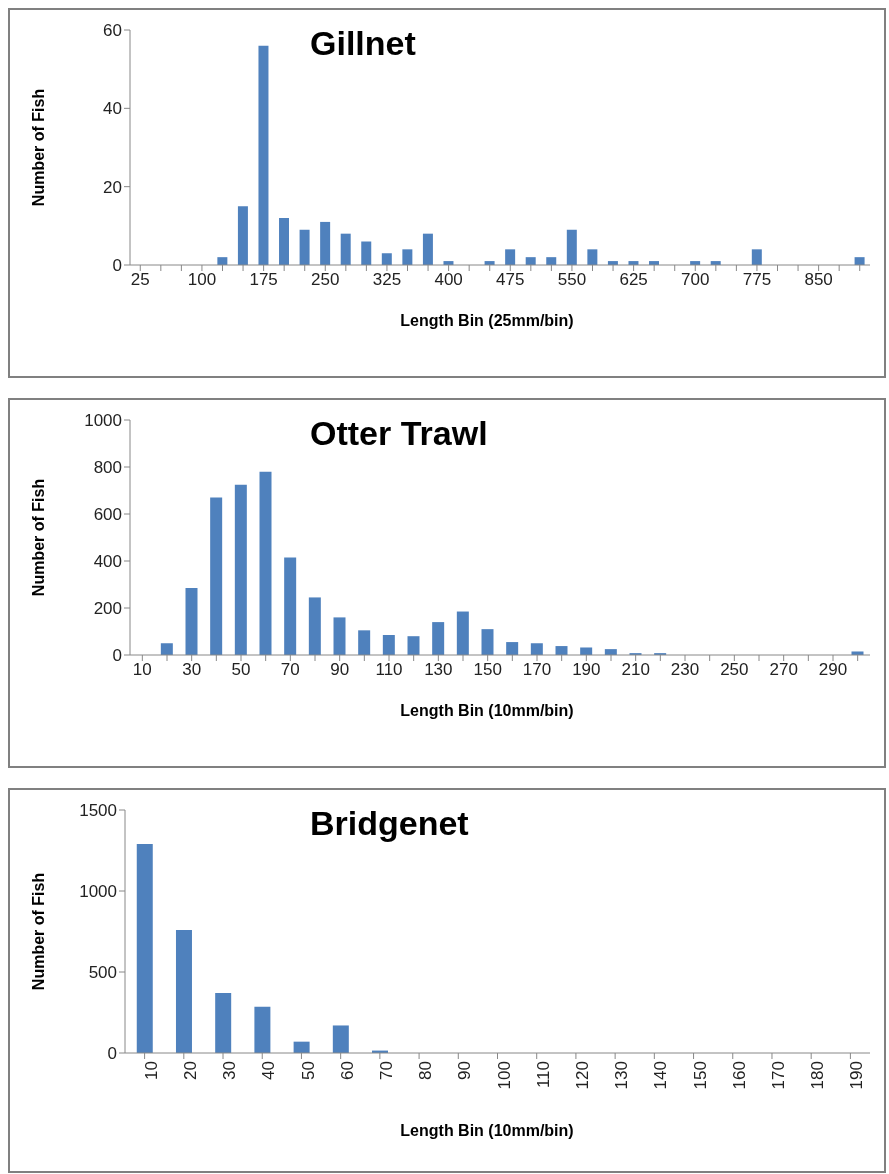 This screenshot has height=1174, width=889. Describe the element at coordinates (783, 670) in the screenshot. I see `x-tick-label: 270` at that location.